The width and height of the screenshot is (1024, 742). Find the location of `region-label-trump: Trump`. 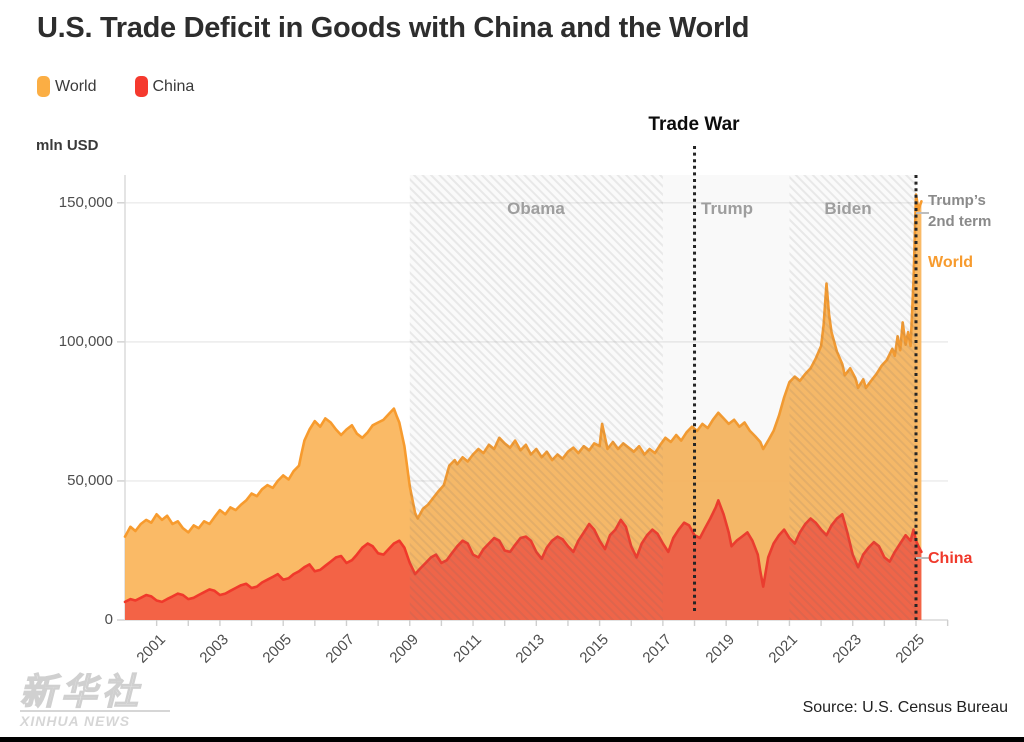

region-label-trump: Trump is located at coordinates (727, 208).